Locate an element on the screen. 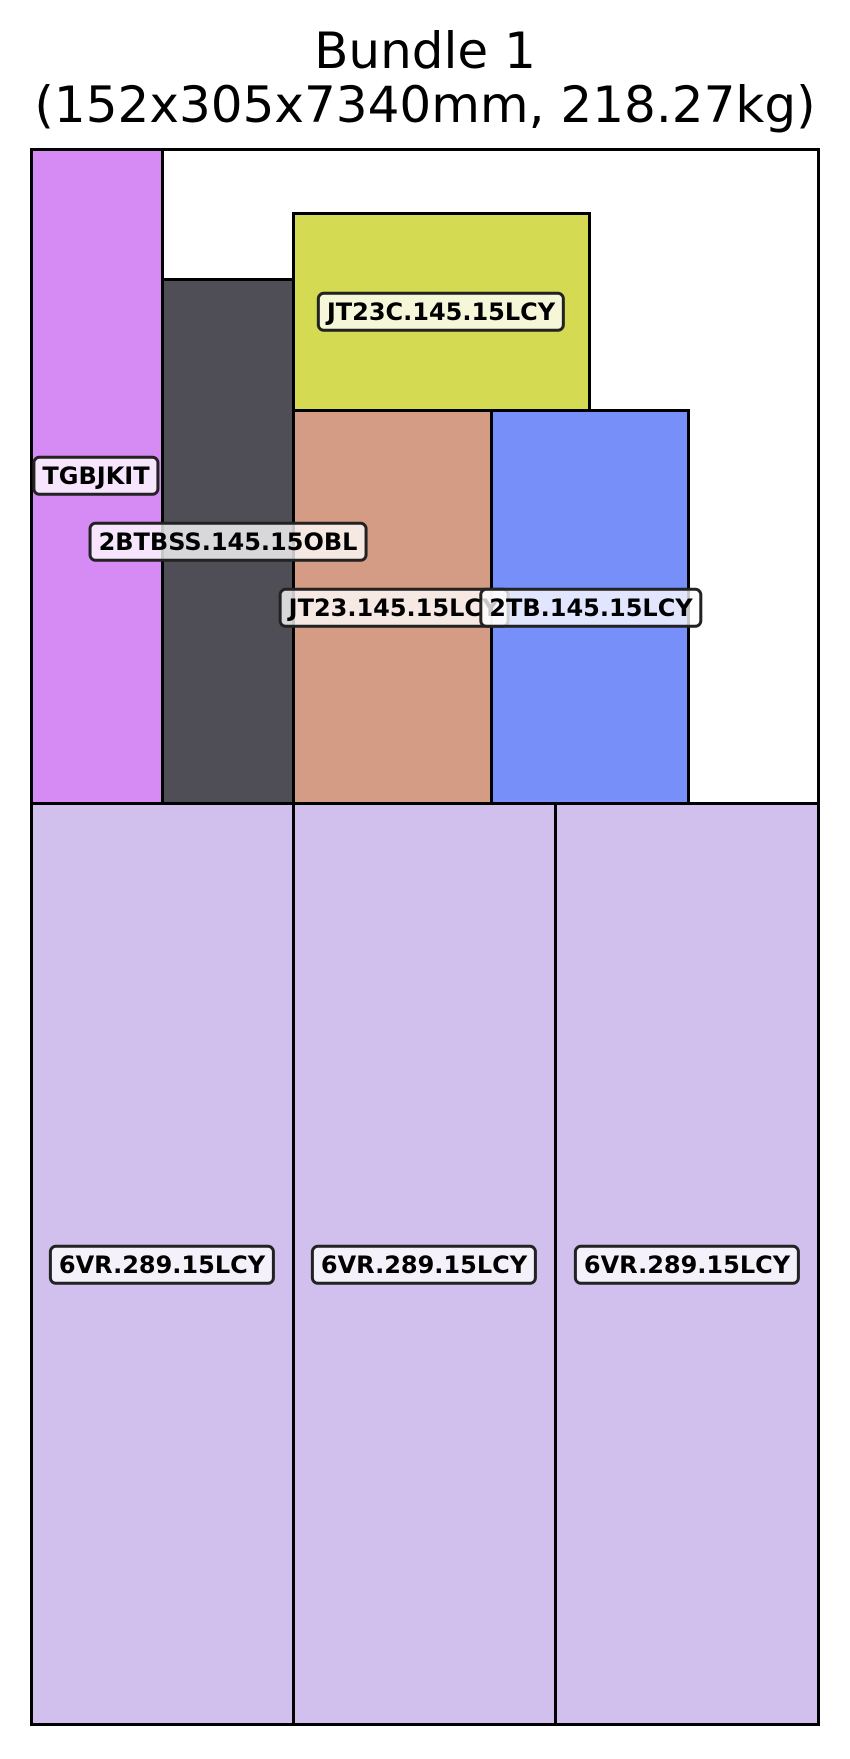 The image size is (850, 1759). label-jt23: JT23.145.15LCY is located at coordinates (394, 608).